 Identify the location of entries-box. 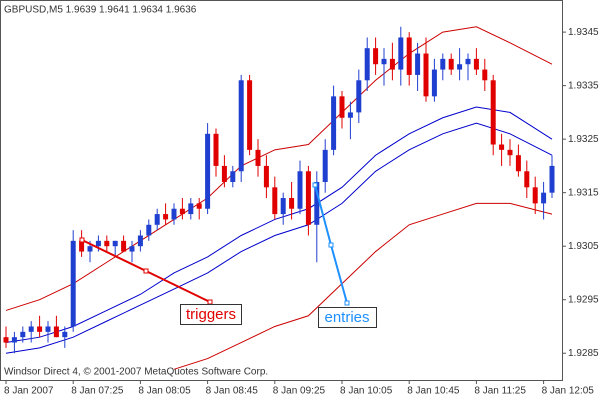
(347, 317).